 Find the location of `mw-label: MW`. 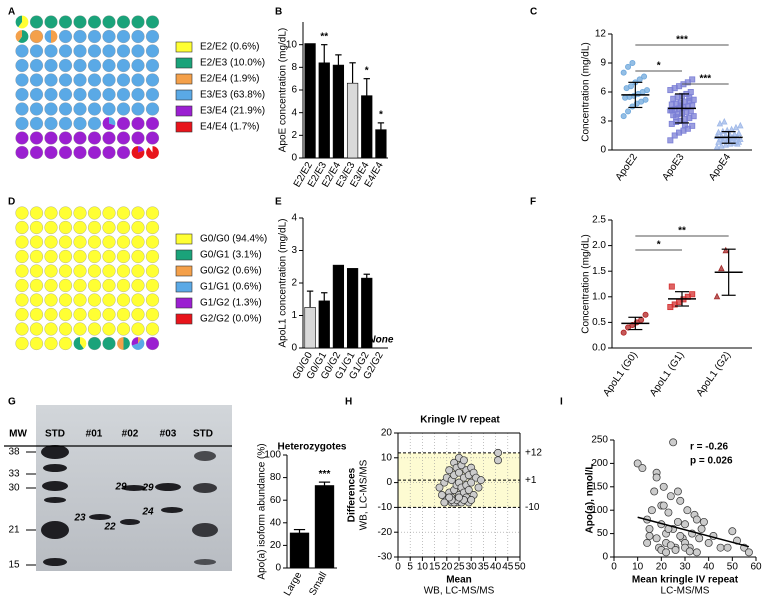

mw-label: MW is located at coordinates (18, 434).